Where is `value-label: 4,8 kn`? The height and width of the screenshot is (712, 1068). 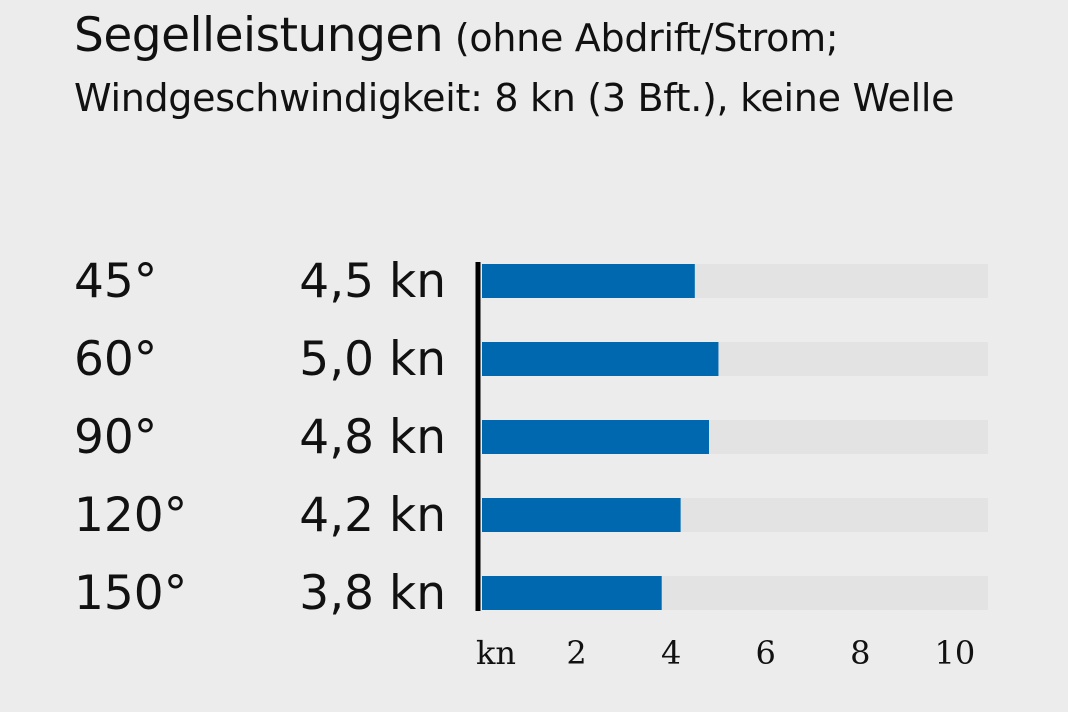 value-label: 4,8 kn is located at coordinates (372, 437).